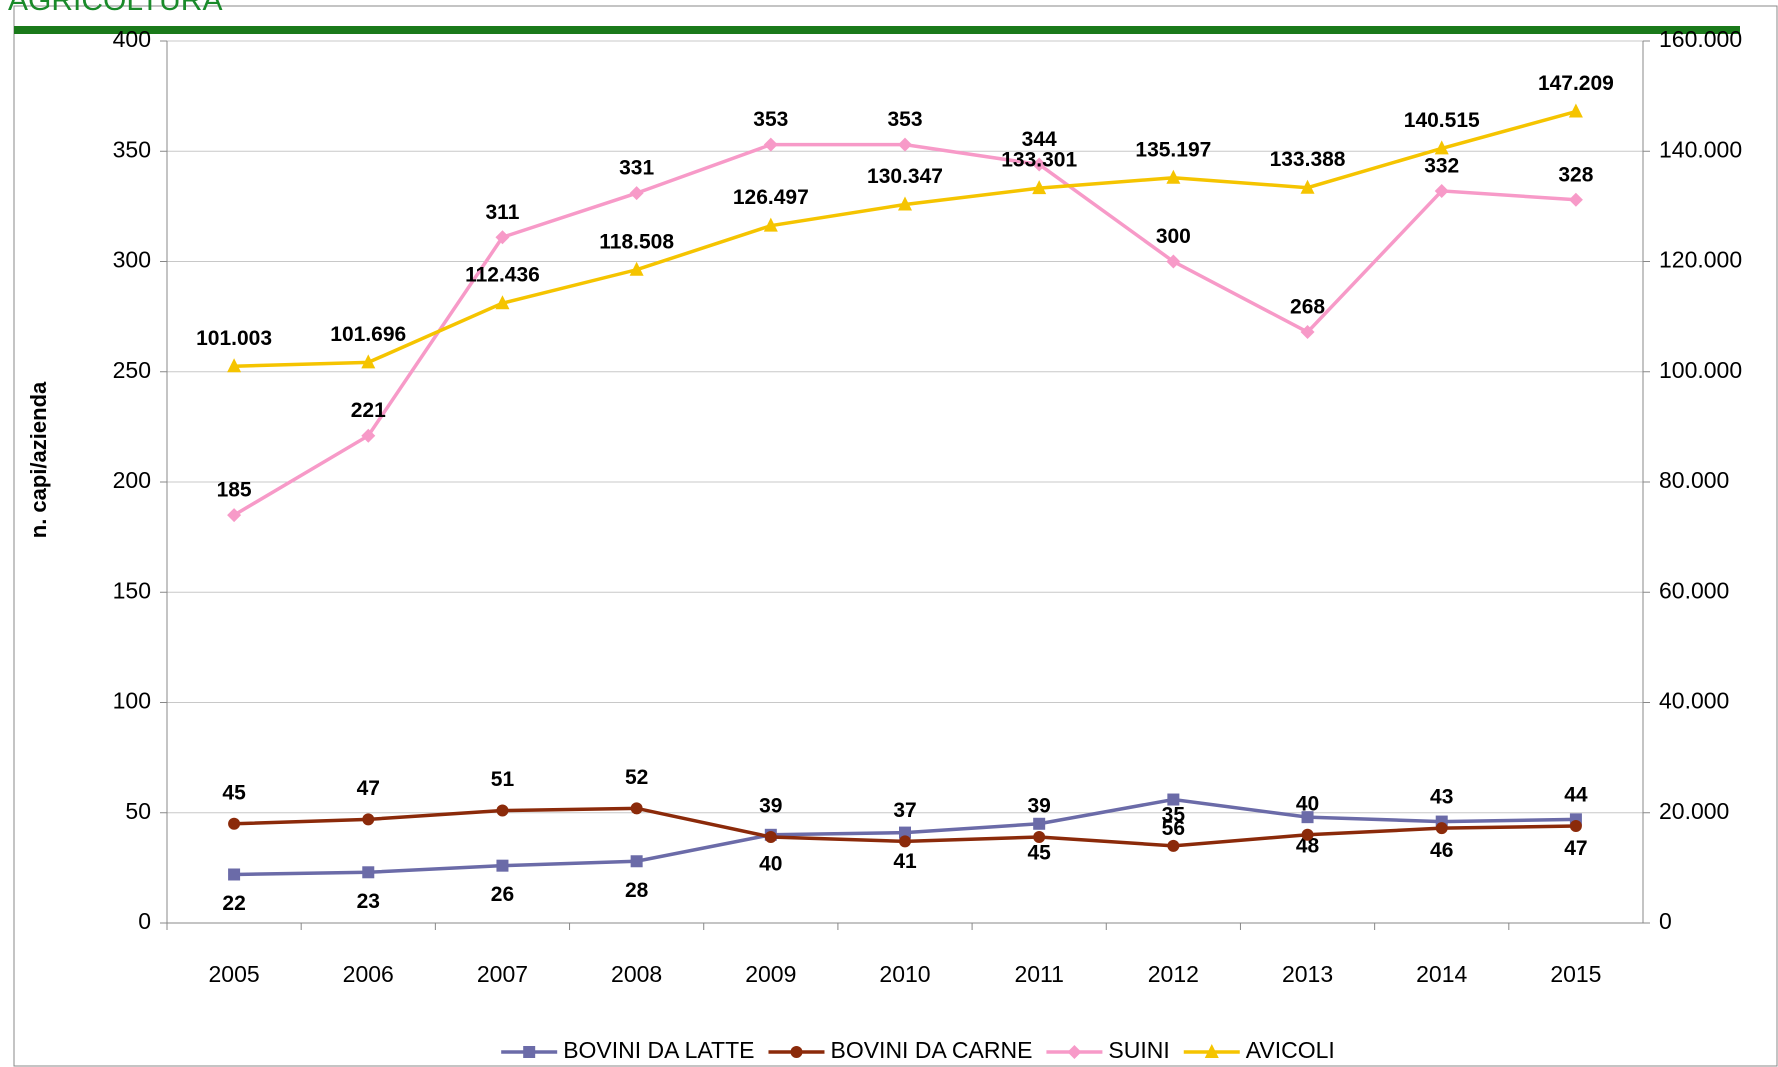 The width and height of the screenshot is (1778, 1067). What do you see at coordinates (1700, 370) in the screenshot?
I see `y2-tick-label: 100.000` at bounding box center [1700, 370].